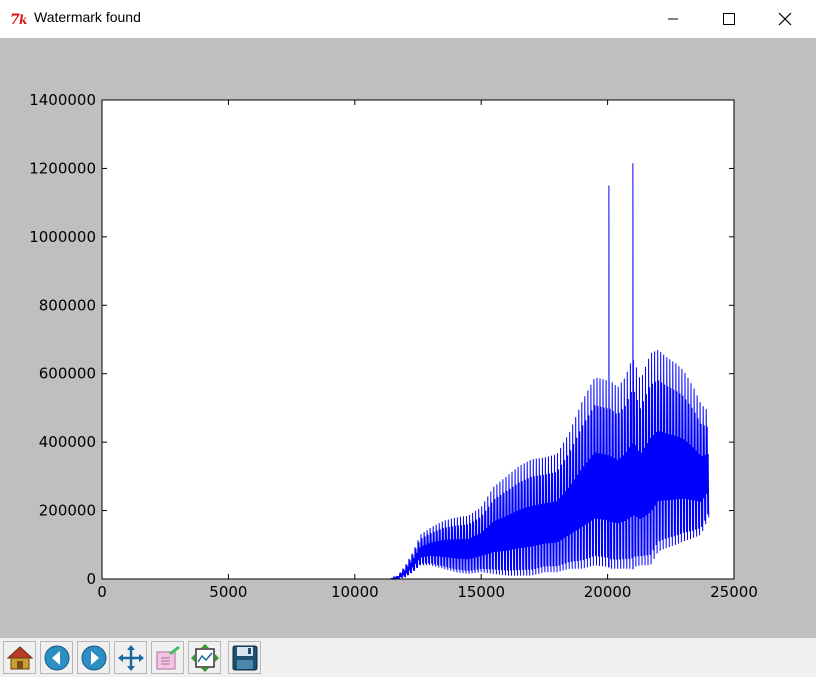  I want to click on zoom-icon, so click(168, 657).